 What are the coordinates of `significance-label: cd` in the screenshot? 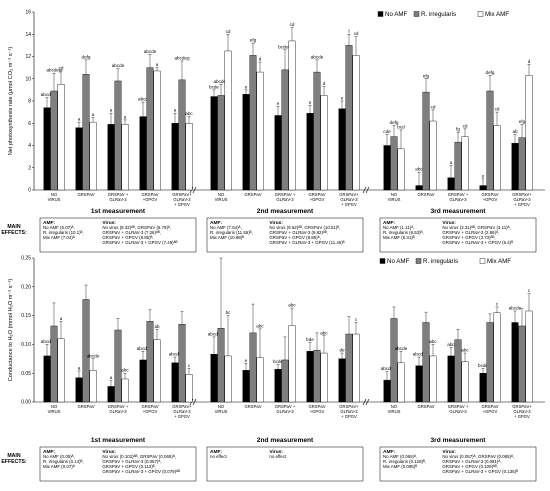 It's located at (61, 67).